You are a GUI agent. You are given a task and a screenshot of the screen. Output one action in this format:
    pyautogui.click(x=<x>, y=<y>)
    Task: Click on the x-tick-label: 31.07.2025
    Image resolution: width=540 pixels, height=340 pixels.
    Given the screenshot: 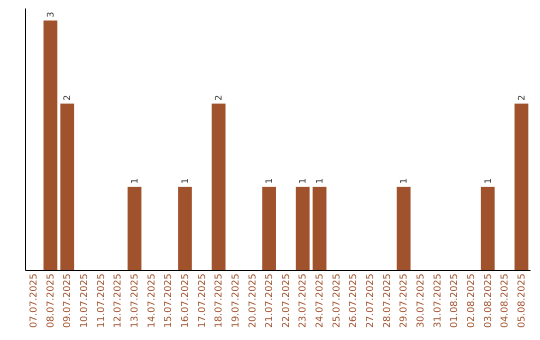 What is the action you would take?
    pyautogui.click(x=438, y=301)
    